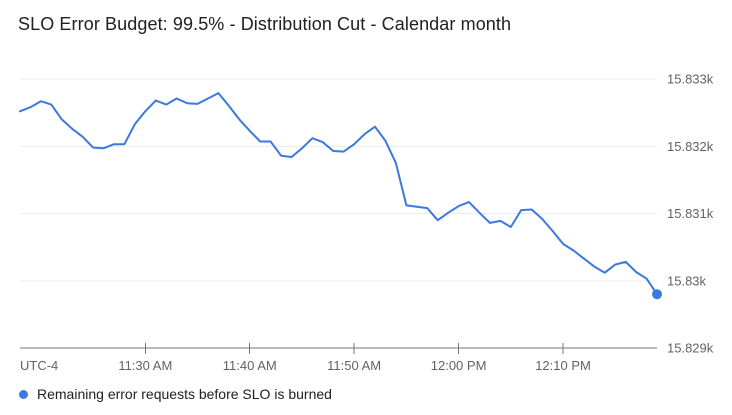  I want to click on x-axis-tick-label: 11:30 AM, so click(145, 365).